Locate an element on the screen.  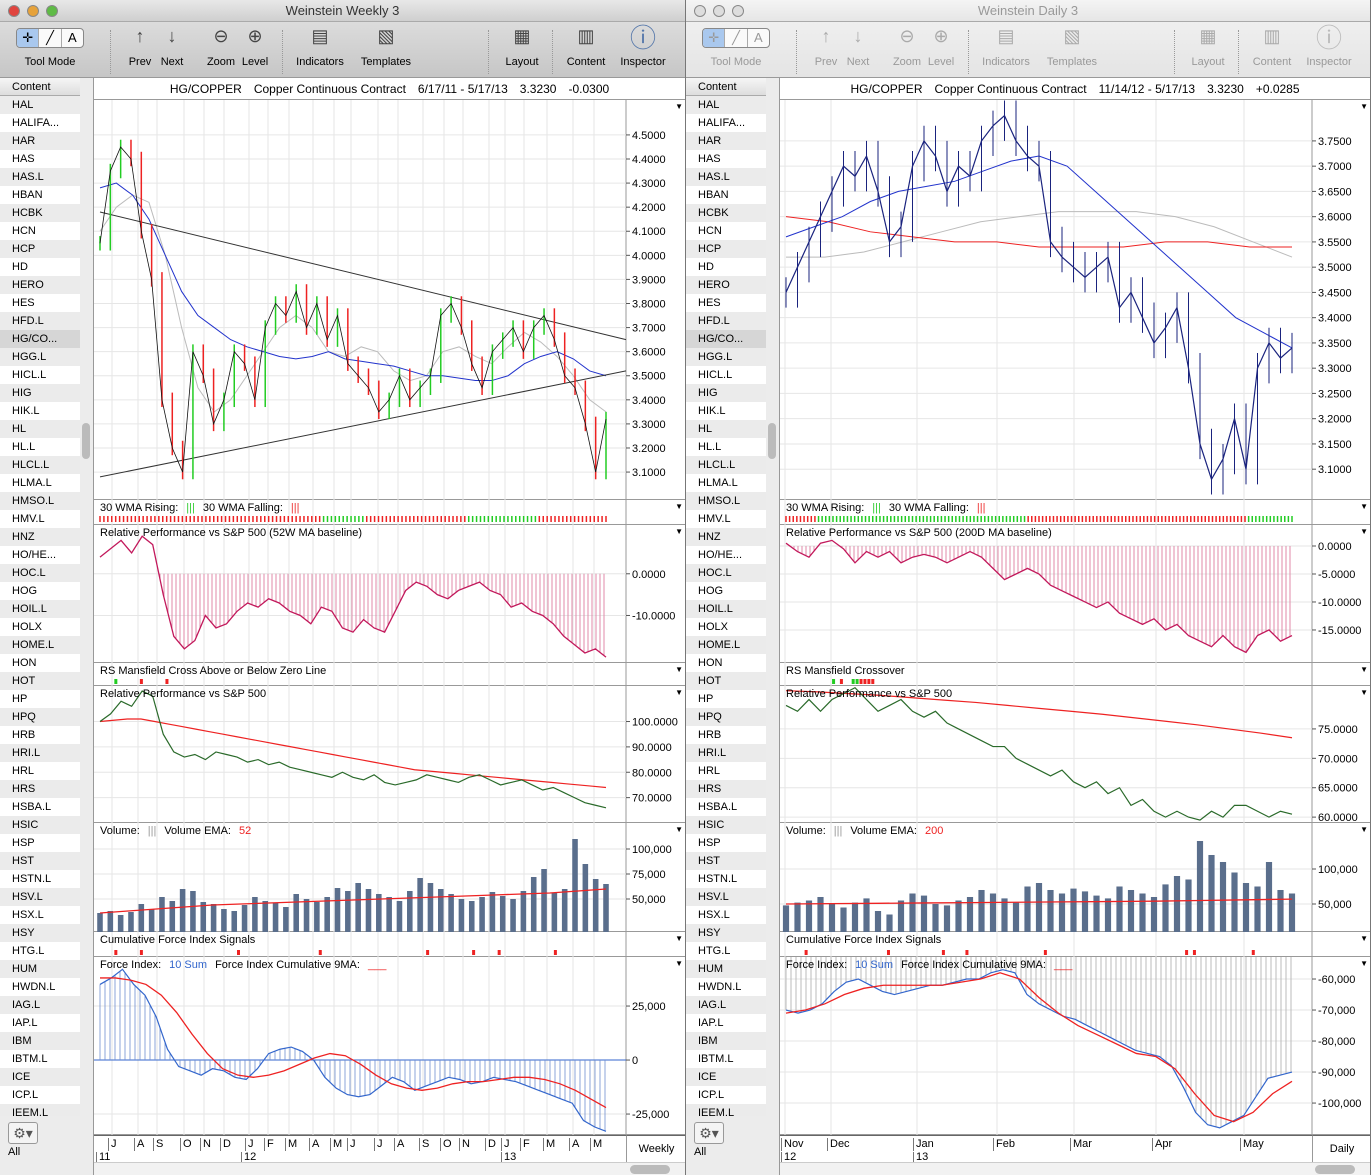
close-window-button is located at coordinates (700, 11).